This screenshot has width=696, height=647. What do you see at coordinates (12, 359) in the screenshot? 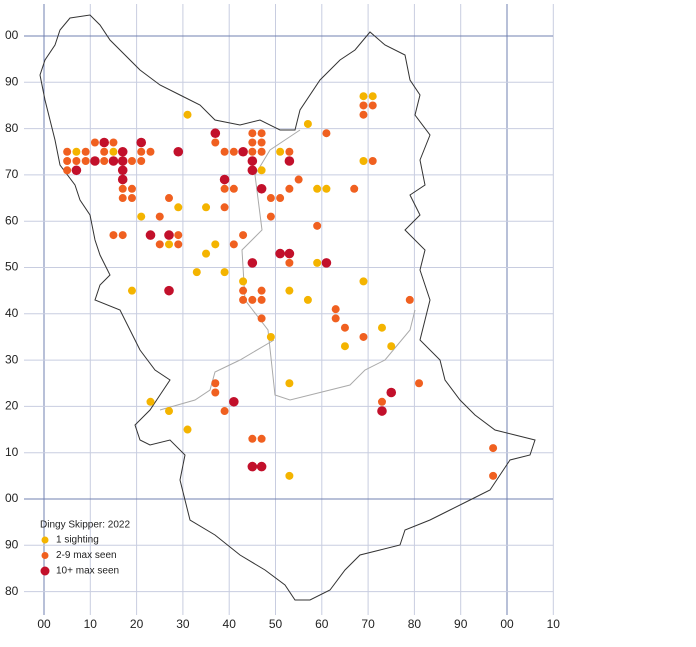
I see `y-tick-label: 30` at bounding box center [12, 359].